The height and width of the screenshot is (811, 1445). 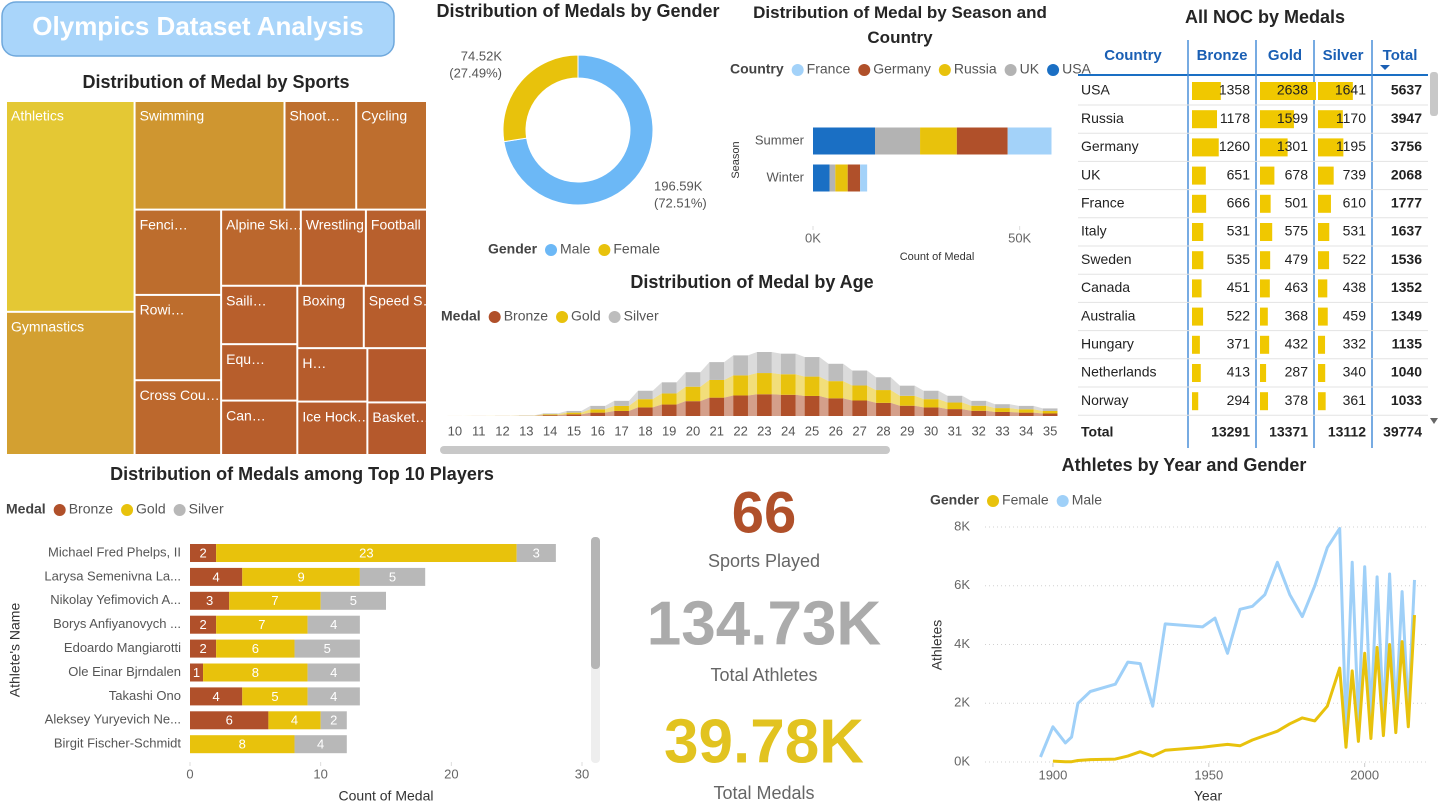 What do you see at coordinates (1434, 421) in the screenshot?
I see `scroll-arrow` at bounding box center [1434, 421].